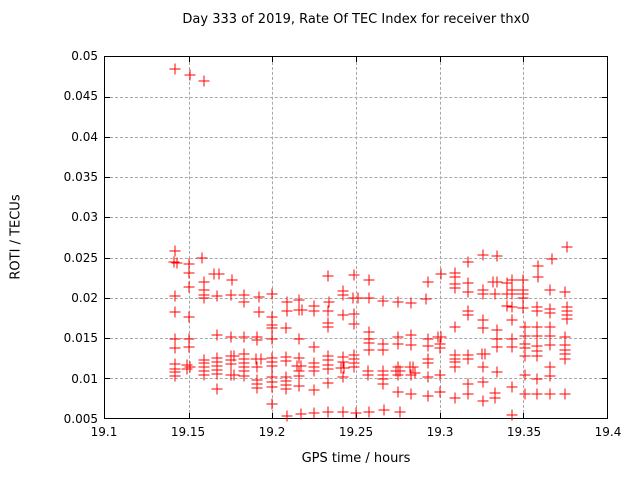 This screenshot has width=640, height=480. What do you see at coordinates (84, 136) in the screenshot?
I see `y-tick-label: 0.04` at bounding box center [84, 136].